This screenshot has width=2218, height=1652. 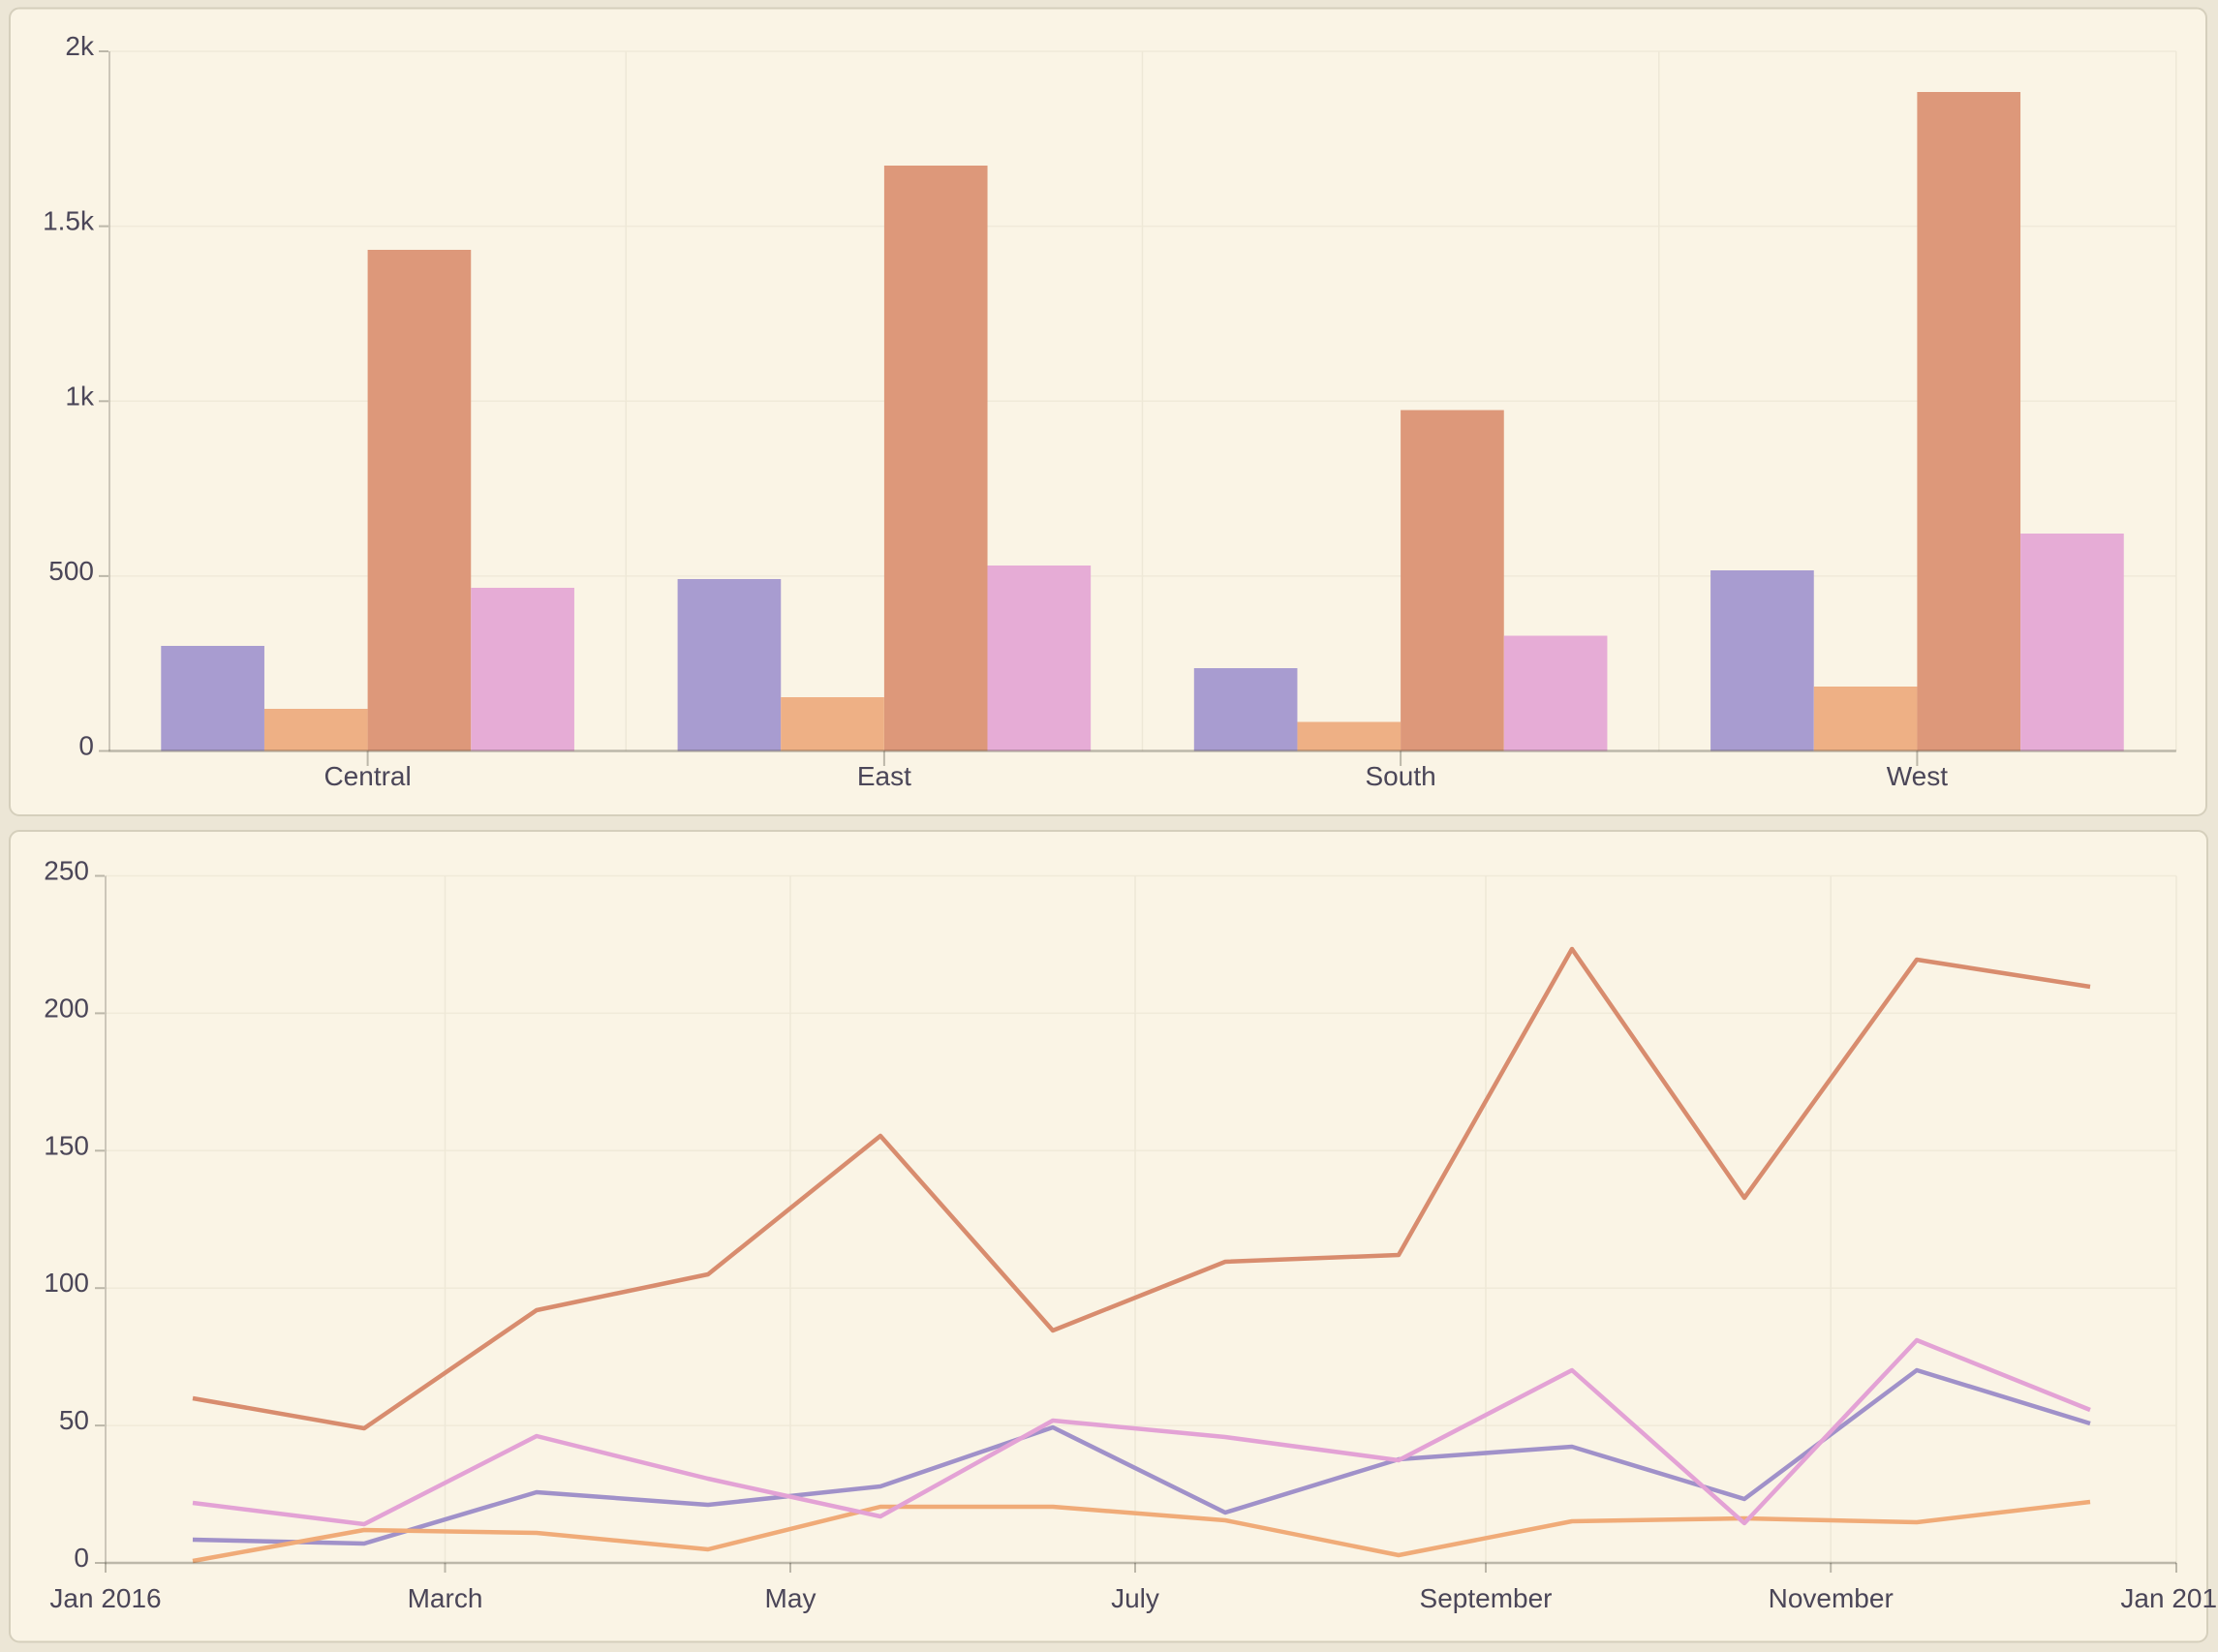 I want to click on svg-text: March, so click(x=445, y=1598).